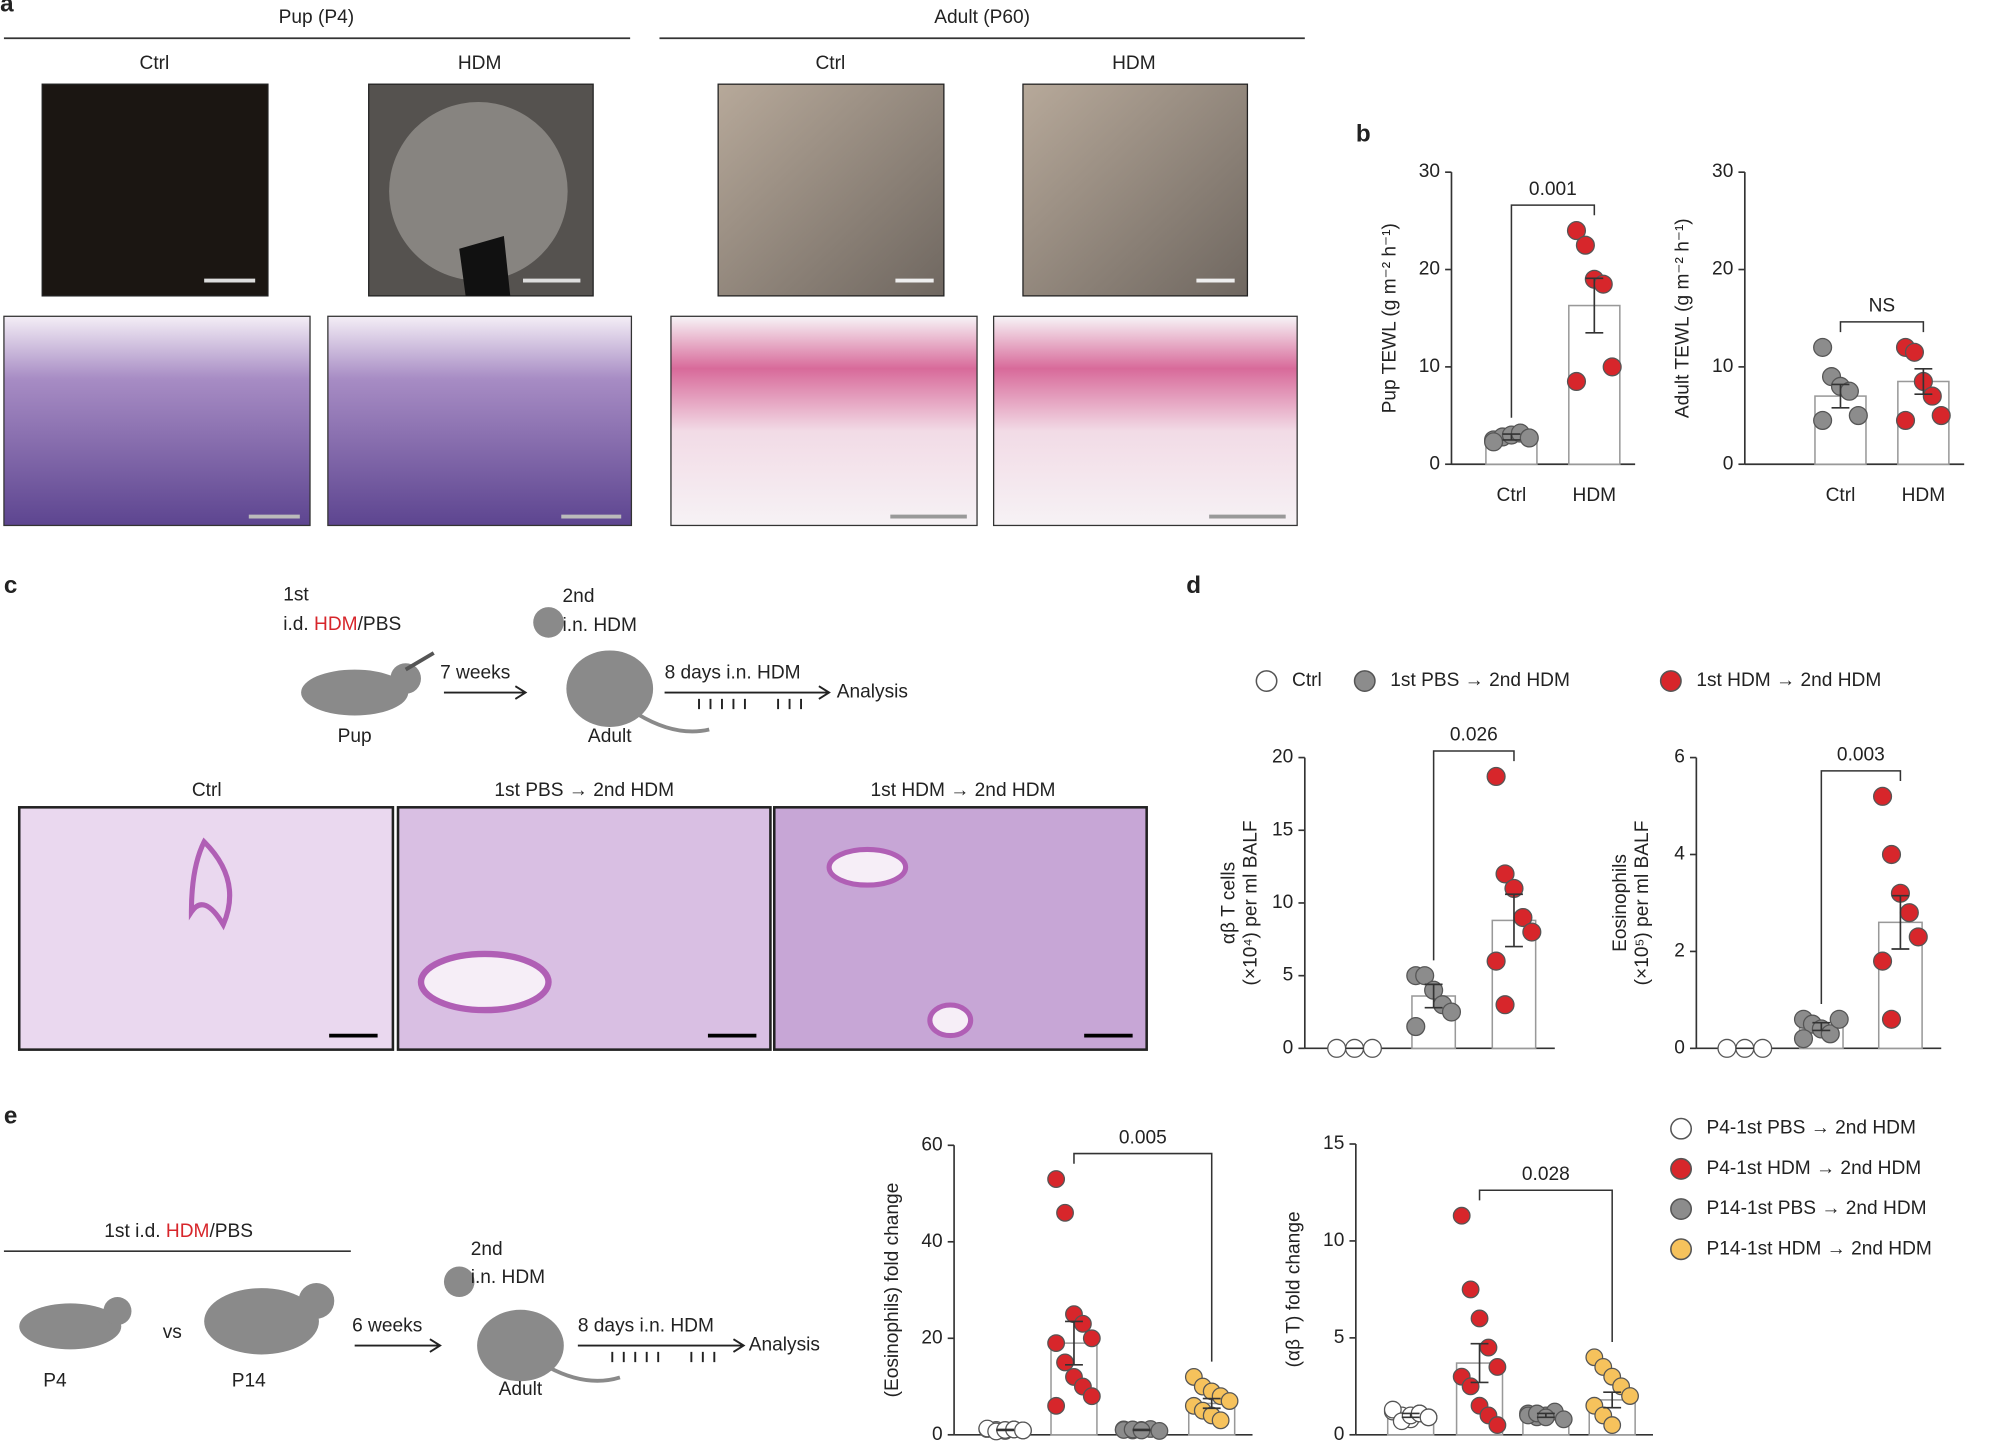 The width and height of the screenshot is (2000, 1445). I want to click on histology-label: Ctrl, so click(207, 790).